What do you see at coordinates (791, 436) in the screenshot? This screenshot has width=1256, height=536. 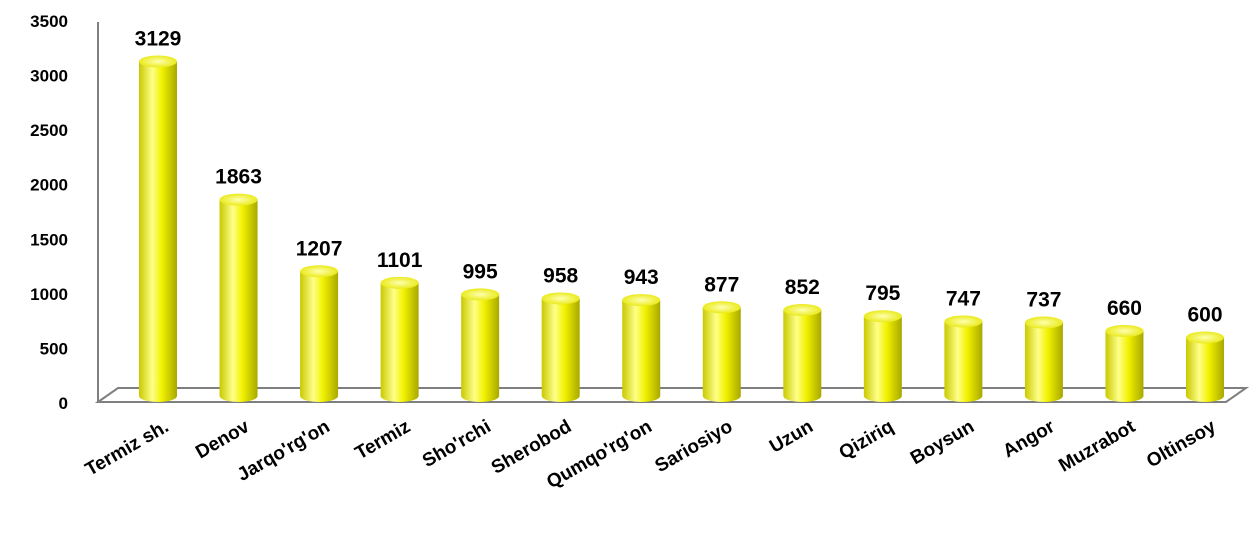 I see `category-label: Uzun` at bounding box center [791, 436].